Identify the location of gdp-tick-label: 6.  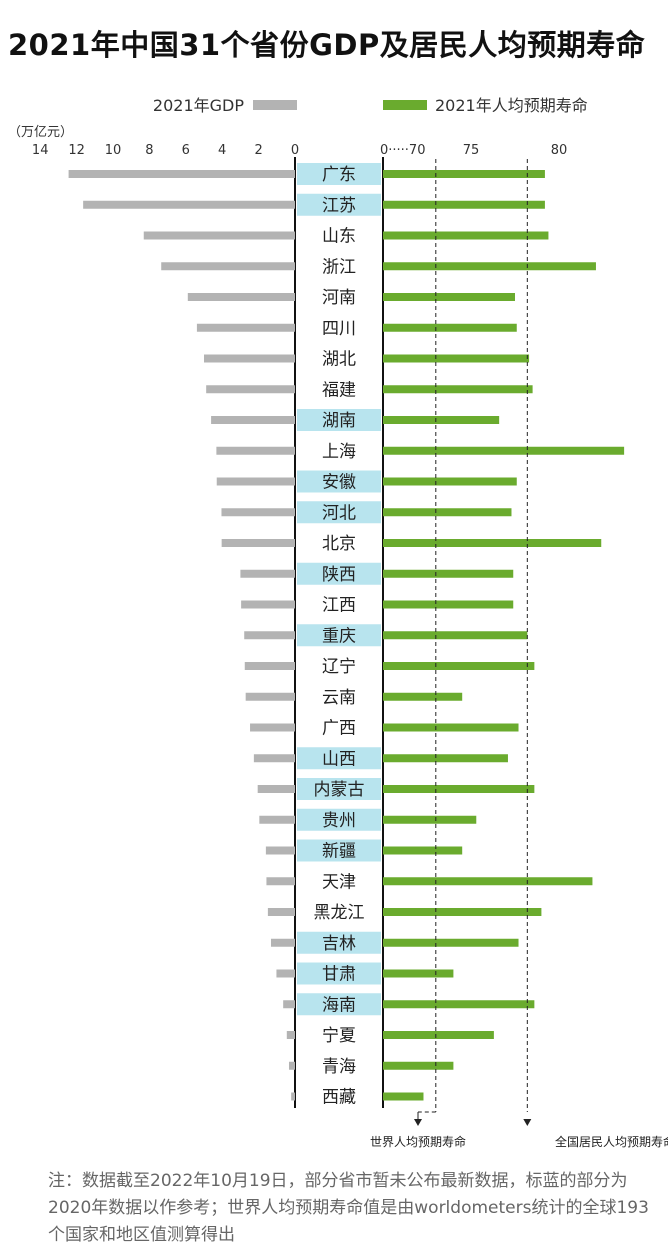
(186, 150).